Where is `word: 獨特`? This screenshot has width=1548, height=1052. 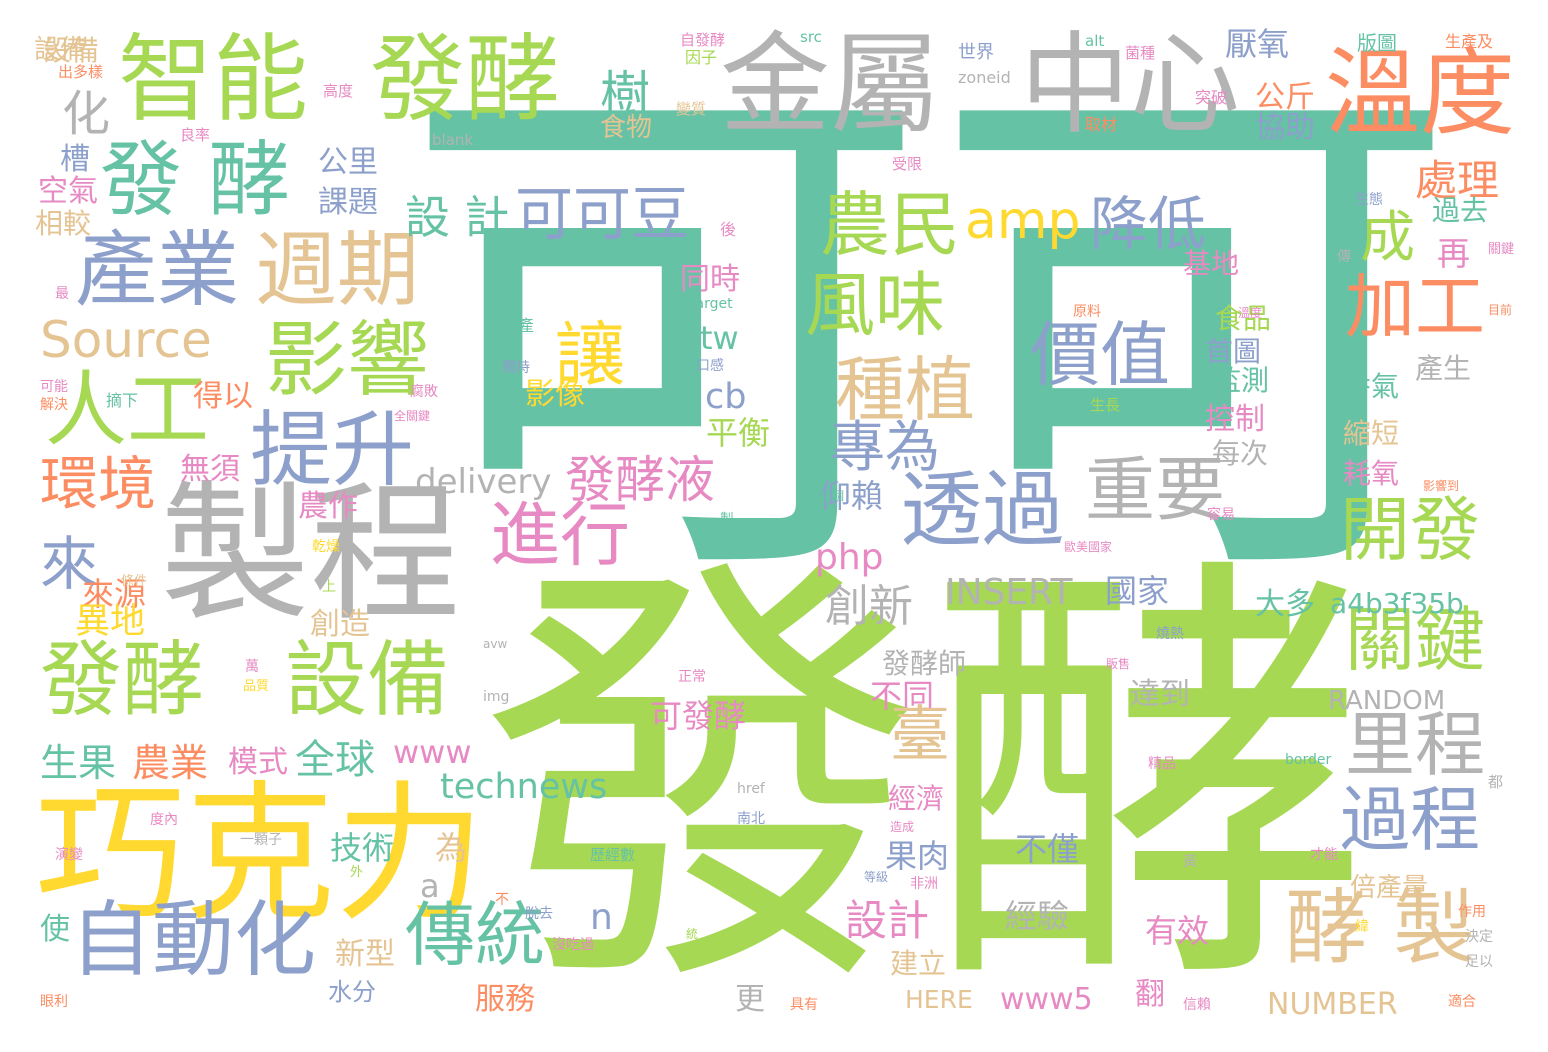
word: 獨特 is located at coordinates (516, 368).